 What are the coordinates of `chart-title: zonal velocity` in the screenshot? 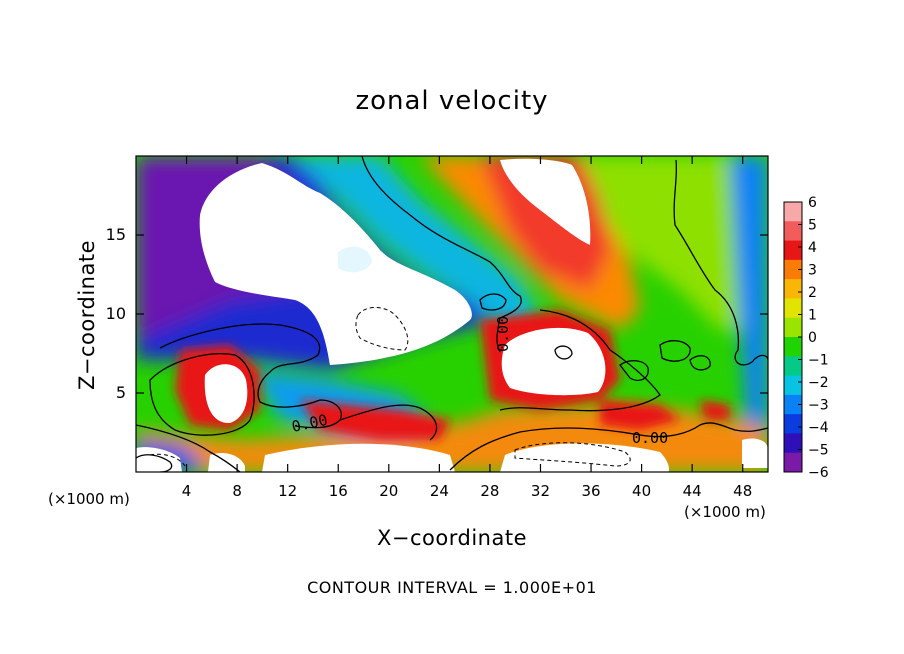 It's located at (452, 101).